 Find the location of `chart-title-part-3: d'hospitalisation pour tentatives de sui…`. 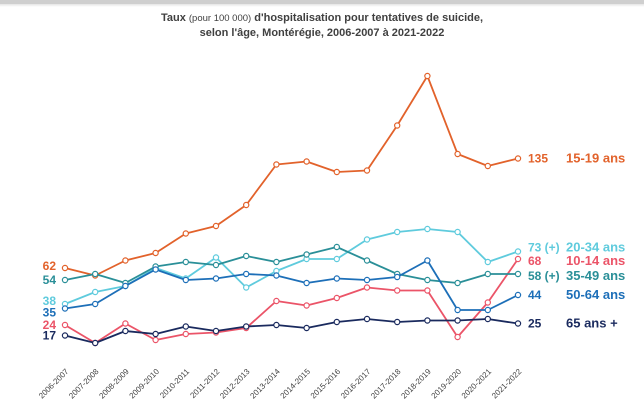

chart-title-part-3: d'hospitalisation pour tentatives de sui… is located at coordinates (369, 18).